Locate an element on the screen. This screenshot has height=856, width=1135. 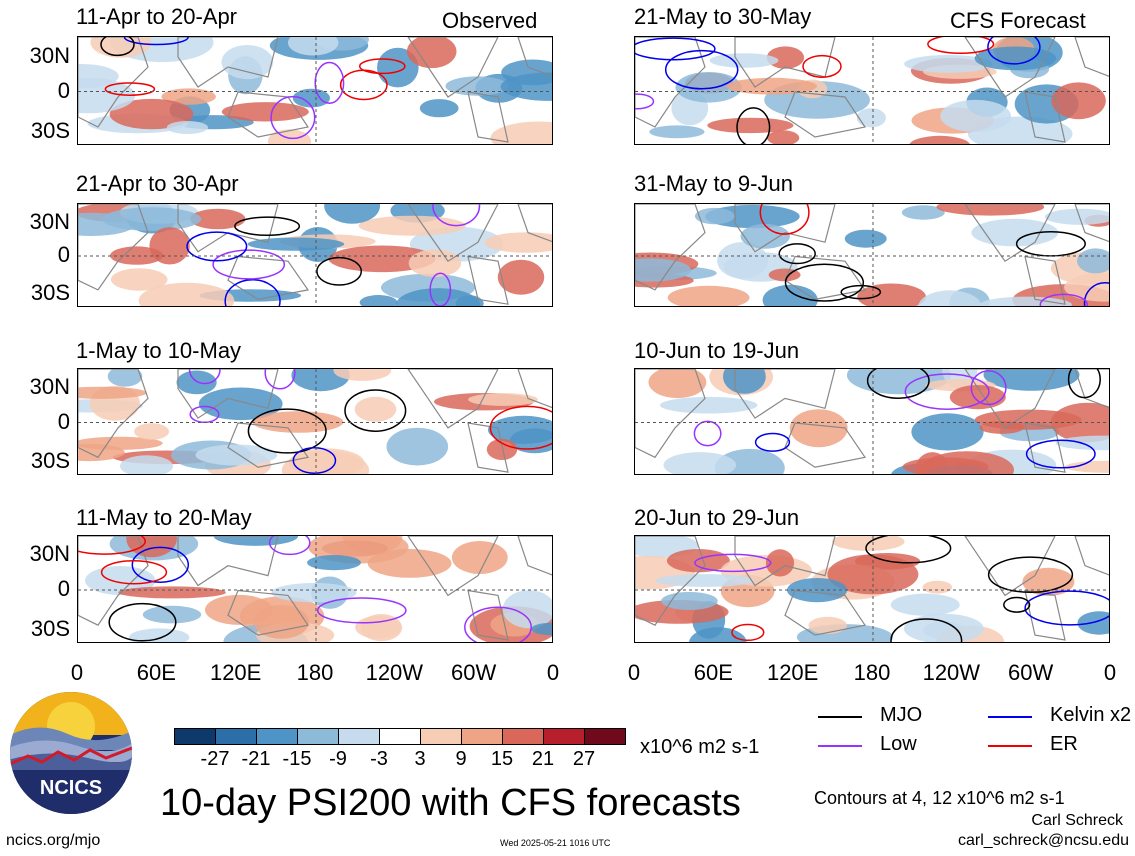
legend-label: Low is located at coordinates (898, 744).